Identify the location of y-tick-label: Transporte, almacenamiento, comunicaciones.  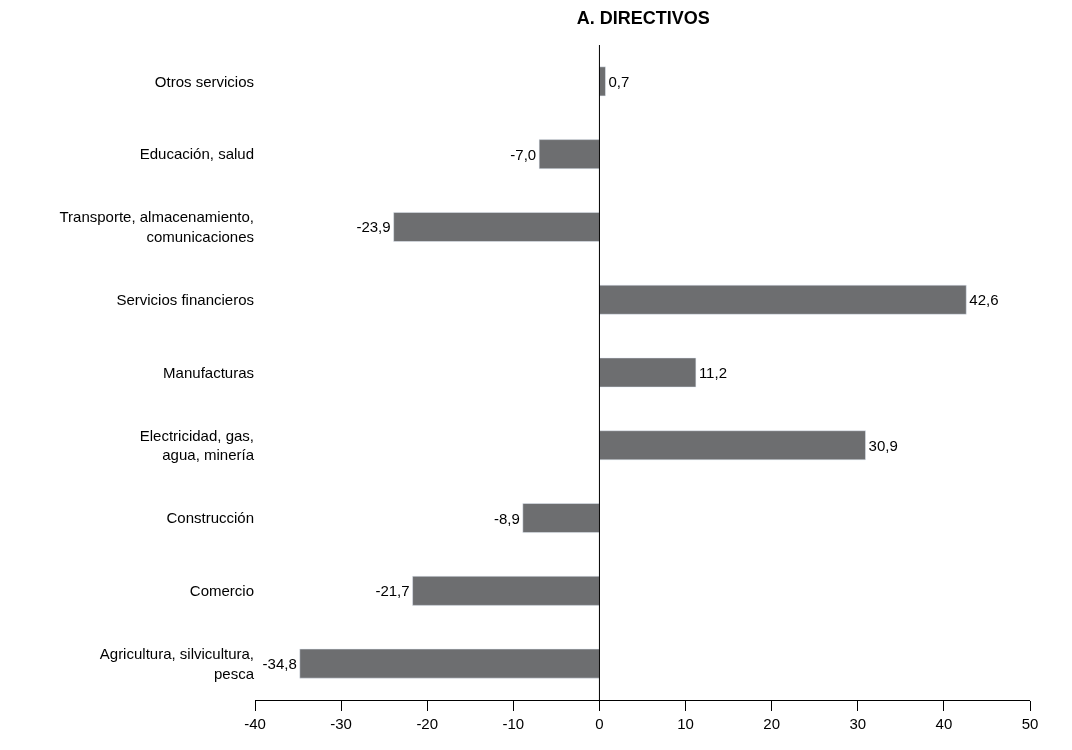
(156, 226).